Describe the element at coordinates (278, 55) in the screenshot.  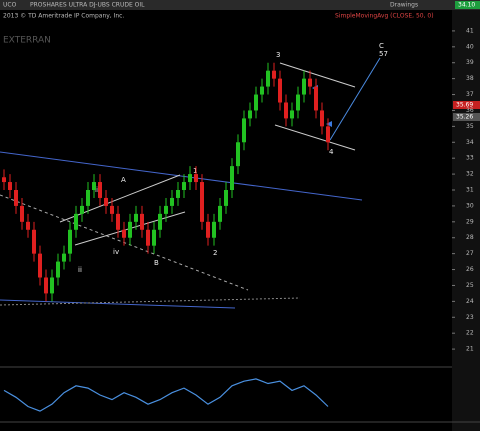
I see `wave-label: 3` at that location.